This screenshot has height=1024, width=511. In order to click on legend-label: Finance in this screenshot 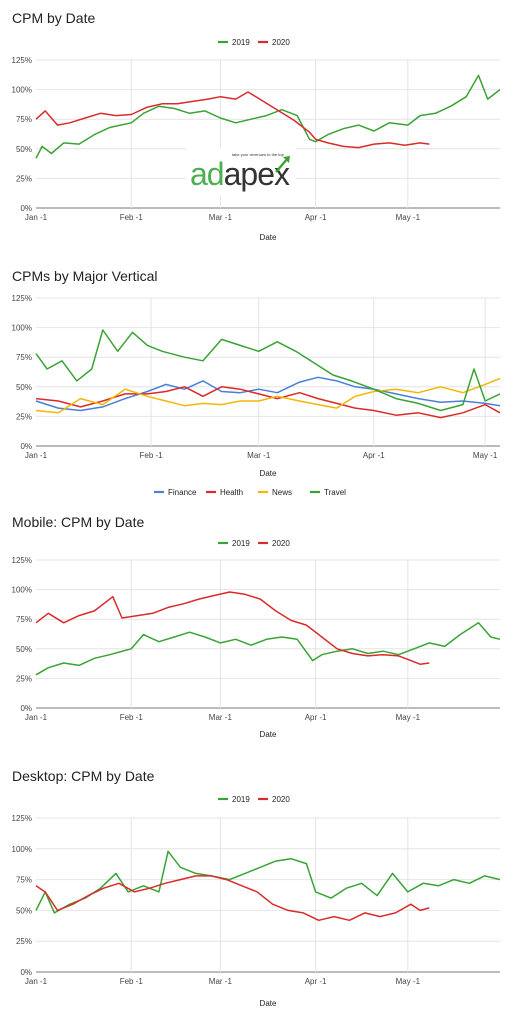, I will do `click(182, 492)`.